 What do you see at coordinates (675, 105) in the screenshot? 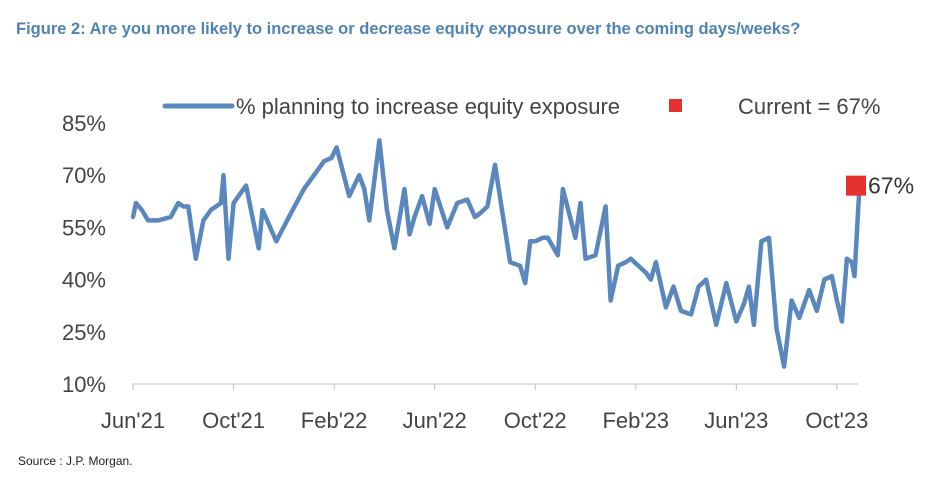
I see `legend-current-swatch` at bounding box center [675, 105].